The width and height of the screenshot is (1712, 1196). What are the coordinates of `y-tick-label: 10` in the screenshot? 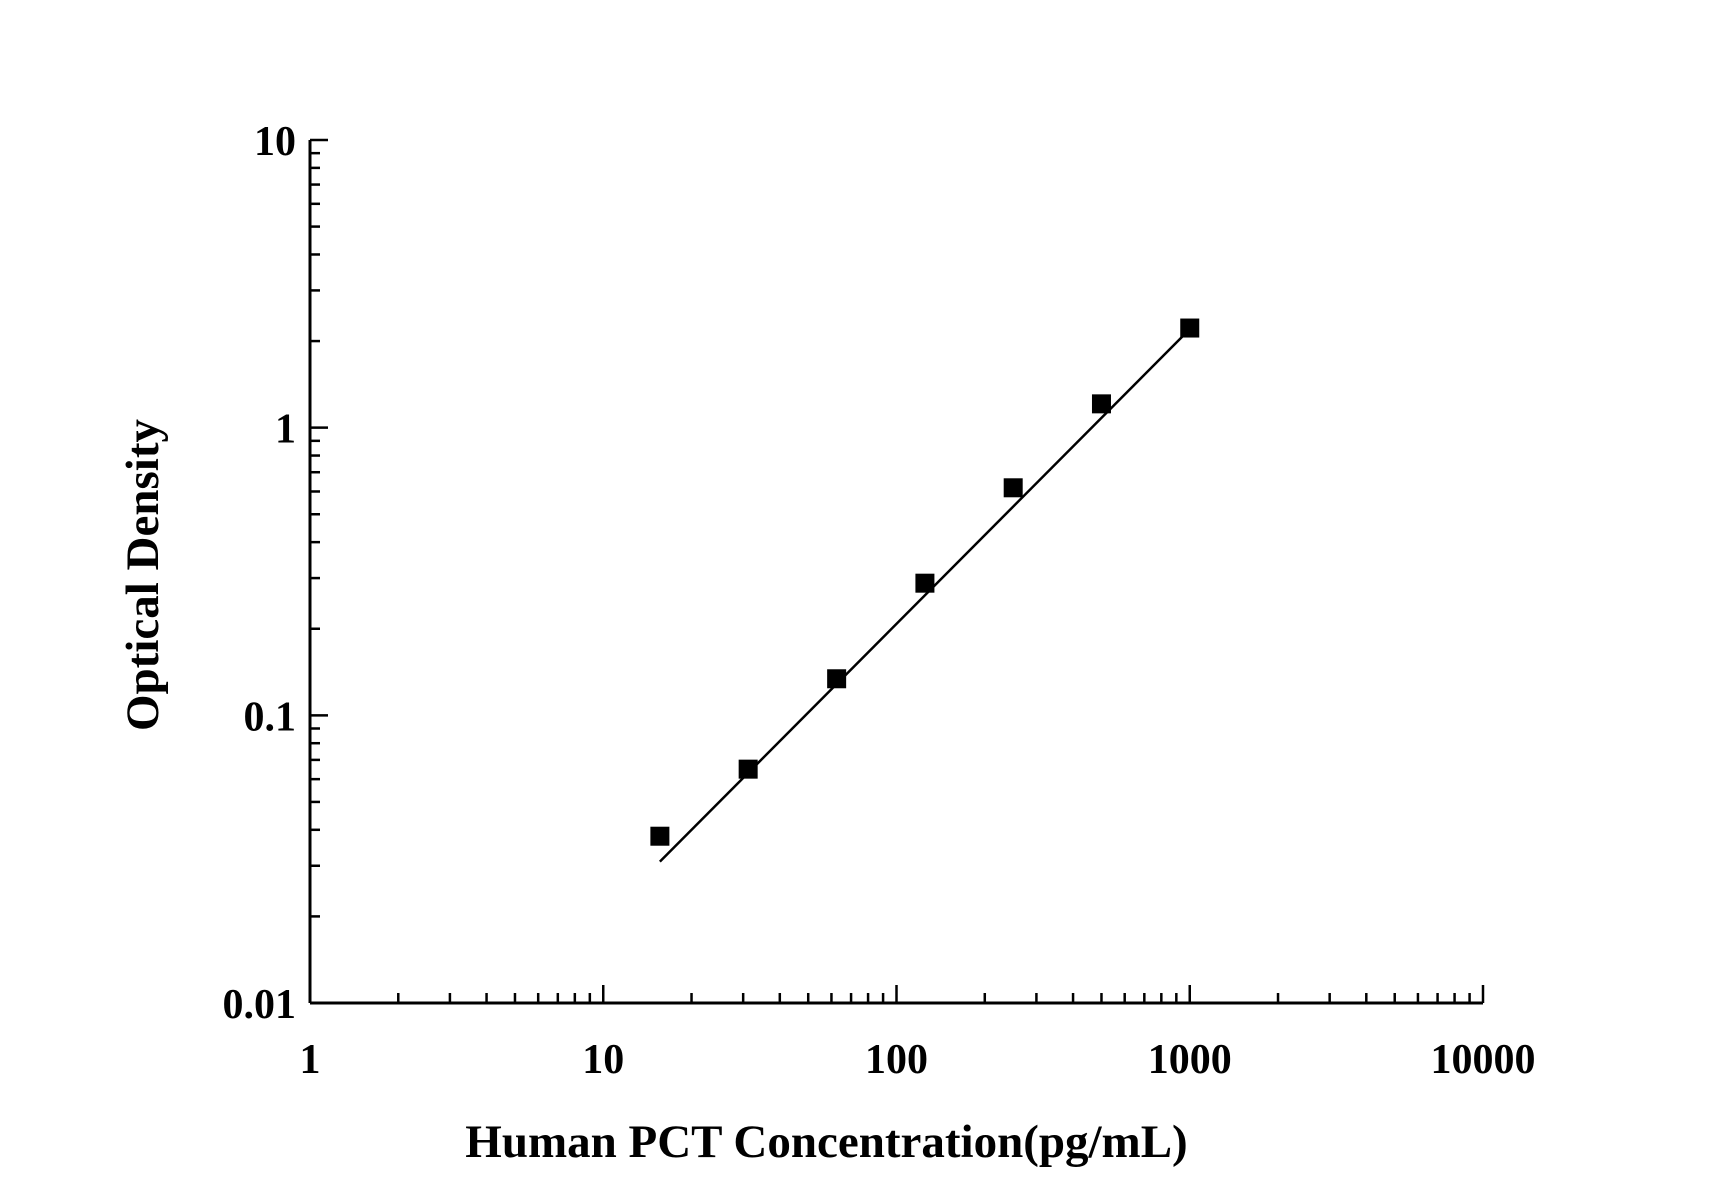 It's located at (275, 142).